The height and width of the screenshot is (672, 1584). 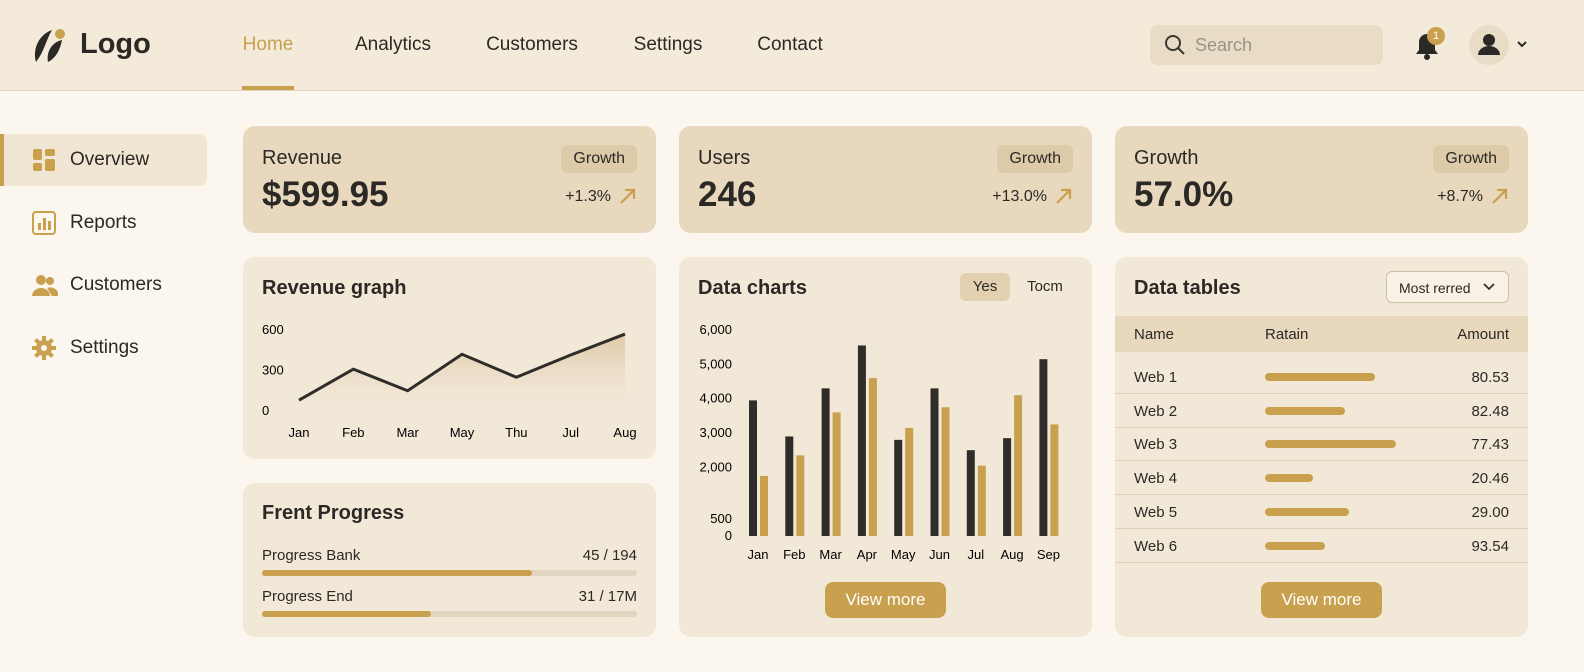 What do you see at coordinates (727, 194) in the screenshot?
I see `stat-value: 246` at bounding box center [727, 194].